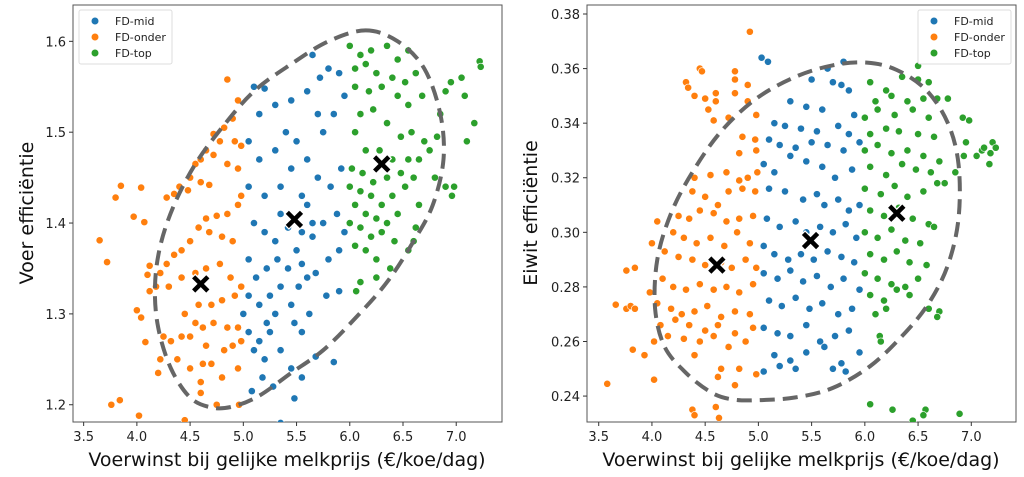 The image size is (1024, 477). I want to click on legend-marker-fd-mid, so click(934, 21).